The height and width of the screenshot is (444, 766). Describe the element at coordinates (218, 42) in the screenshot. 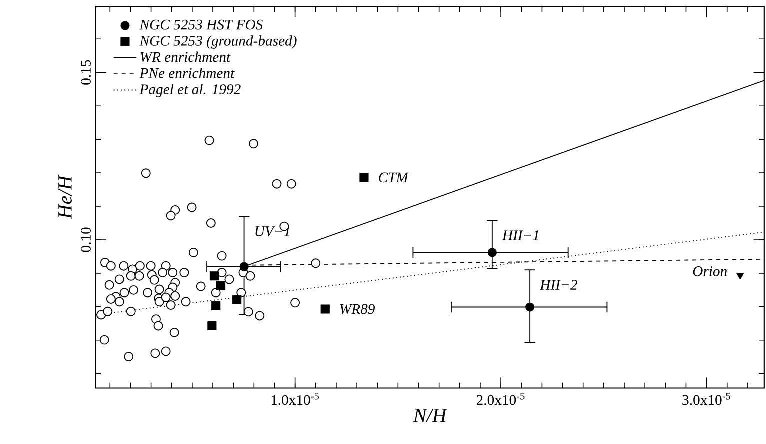

I see `legend-label: NGC 5253 (ground-based)` at that location.